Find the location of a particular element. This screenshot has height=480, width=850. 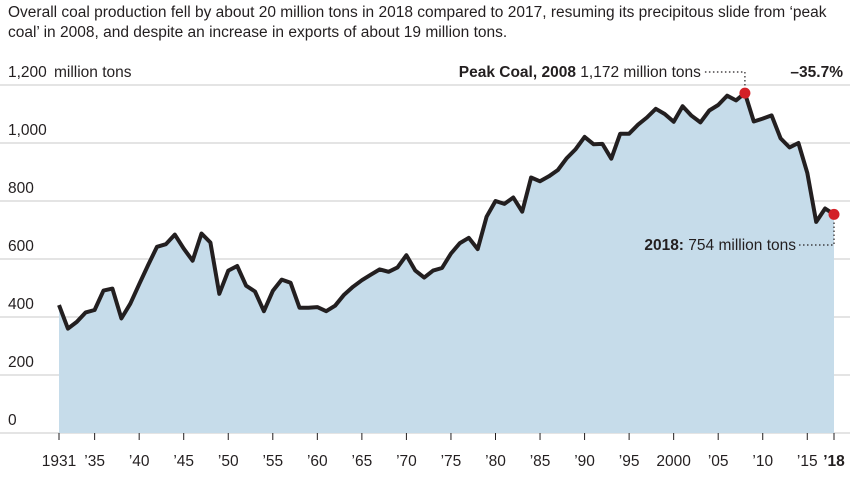

latest-annotation-text: 754 million tons is located at coordinates (742, 245).